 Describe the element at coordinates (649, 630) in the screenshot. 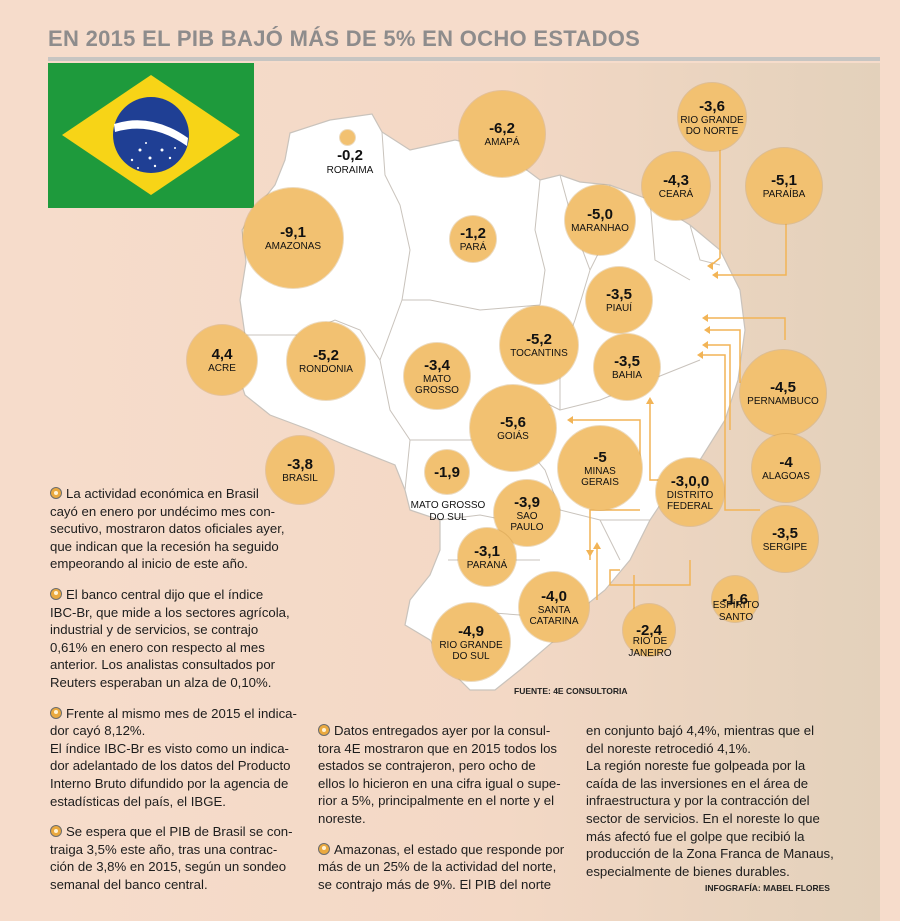

I see `rio-de-janeiro-bubble: -2,4` at that location.